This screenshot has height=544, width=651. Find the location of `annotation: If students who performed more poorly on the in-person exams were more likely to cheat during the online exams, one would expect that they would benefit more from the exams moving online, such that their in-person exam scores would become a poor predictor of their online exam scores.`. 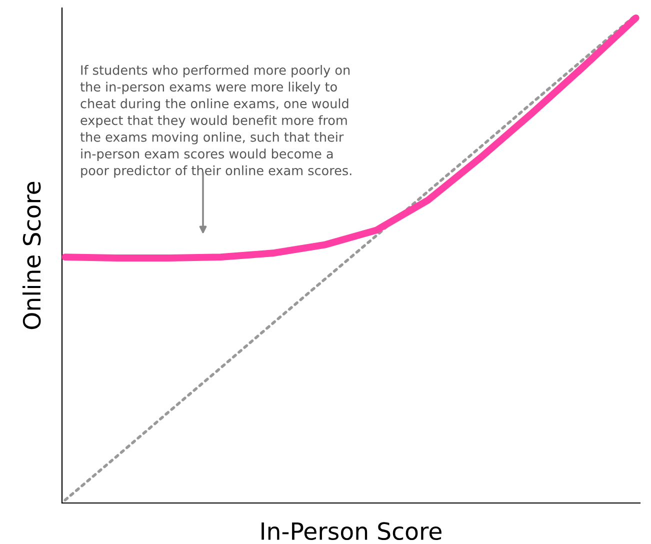

annotation: If students who performed more poorly on the in-person exams were more likely to cheat during the online exams, one would expect that they would benefit more from the exams moving online, such that their in-person exam scores would become a poor predictor of their online exam scores. is located at coordinates (216, 121).